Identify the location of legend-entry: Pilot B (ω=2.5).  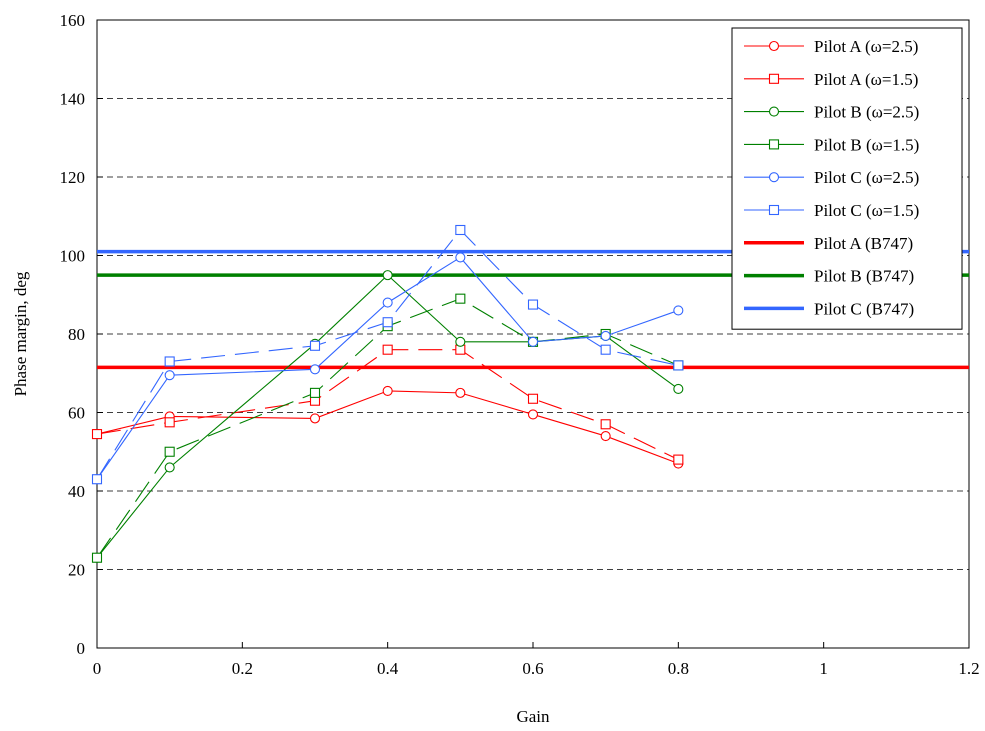
(831, 112).